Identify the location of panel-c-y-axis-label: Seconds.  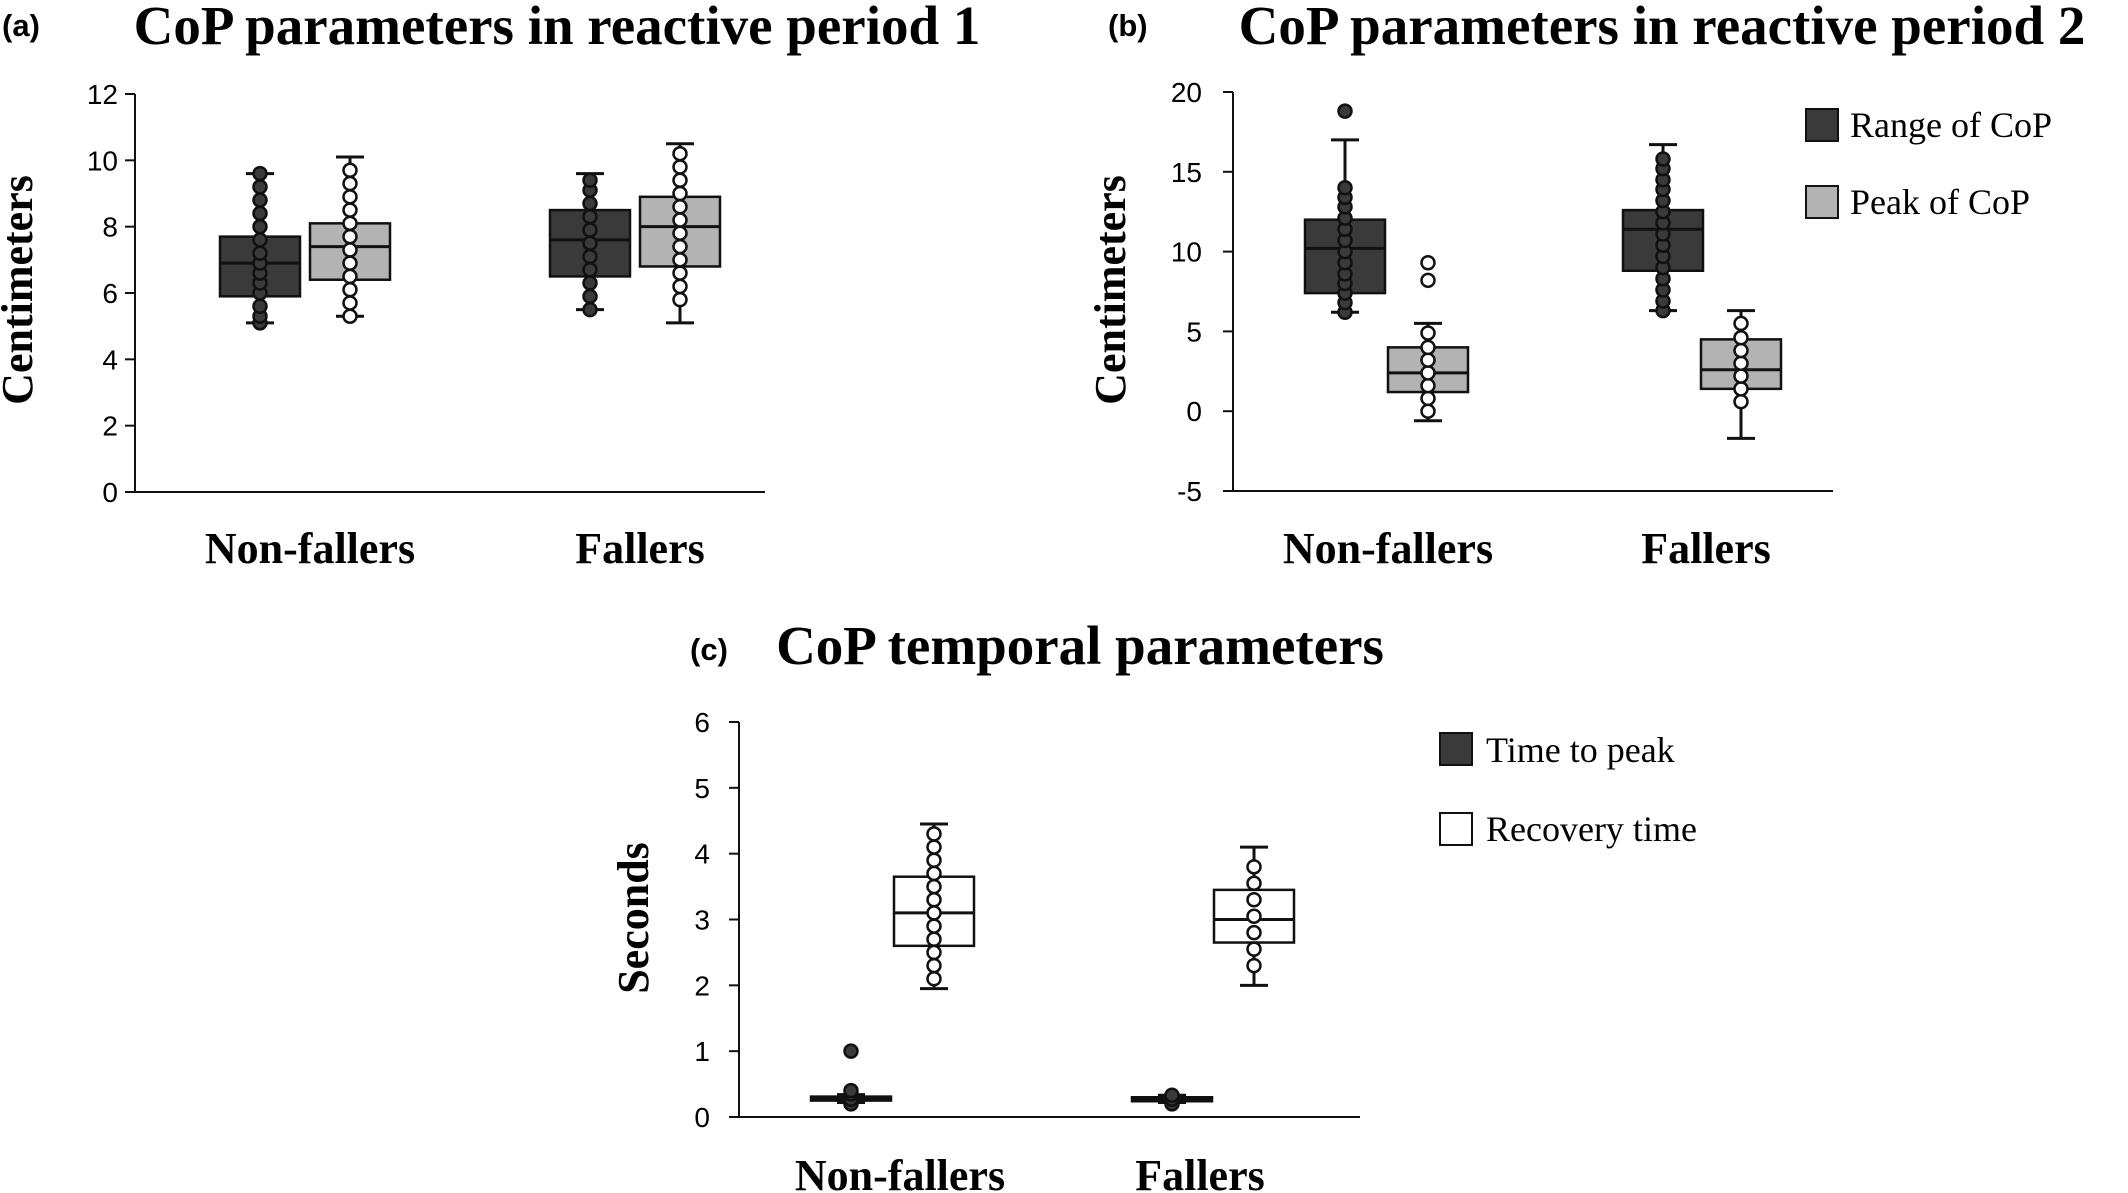
(633, 918).